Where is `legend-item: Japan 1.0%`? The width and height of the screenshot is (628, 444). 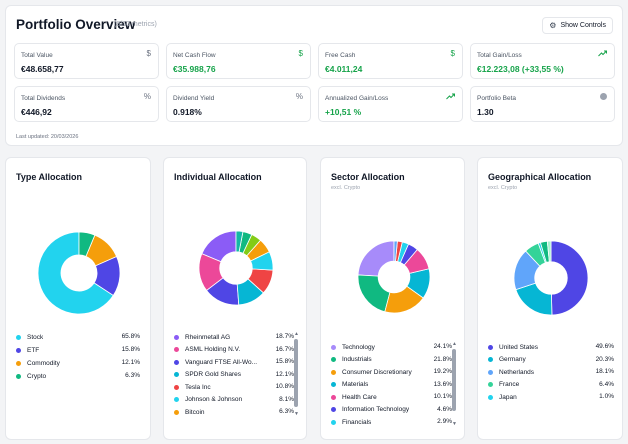 legend-item: Japan 1.0% is located at coordinates (551, 397).